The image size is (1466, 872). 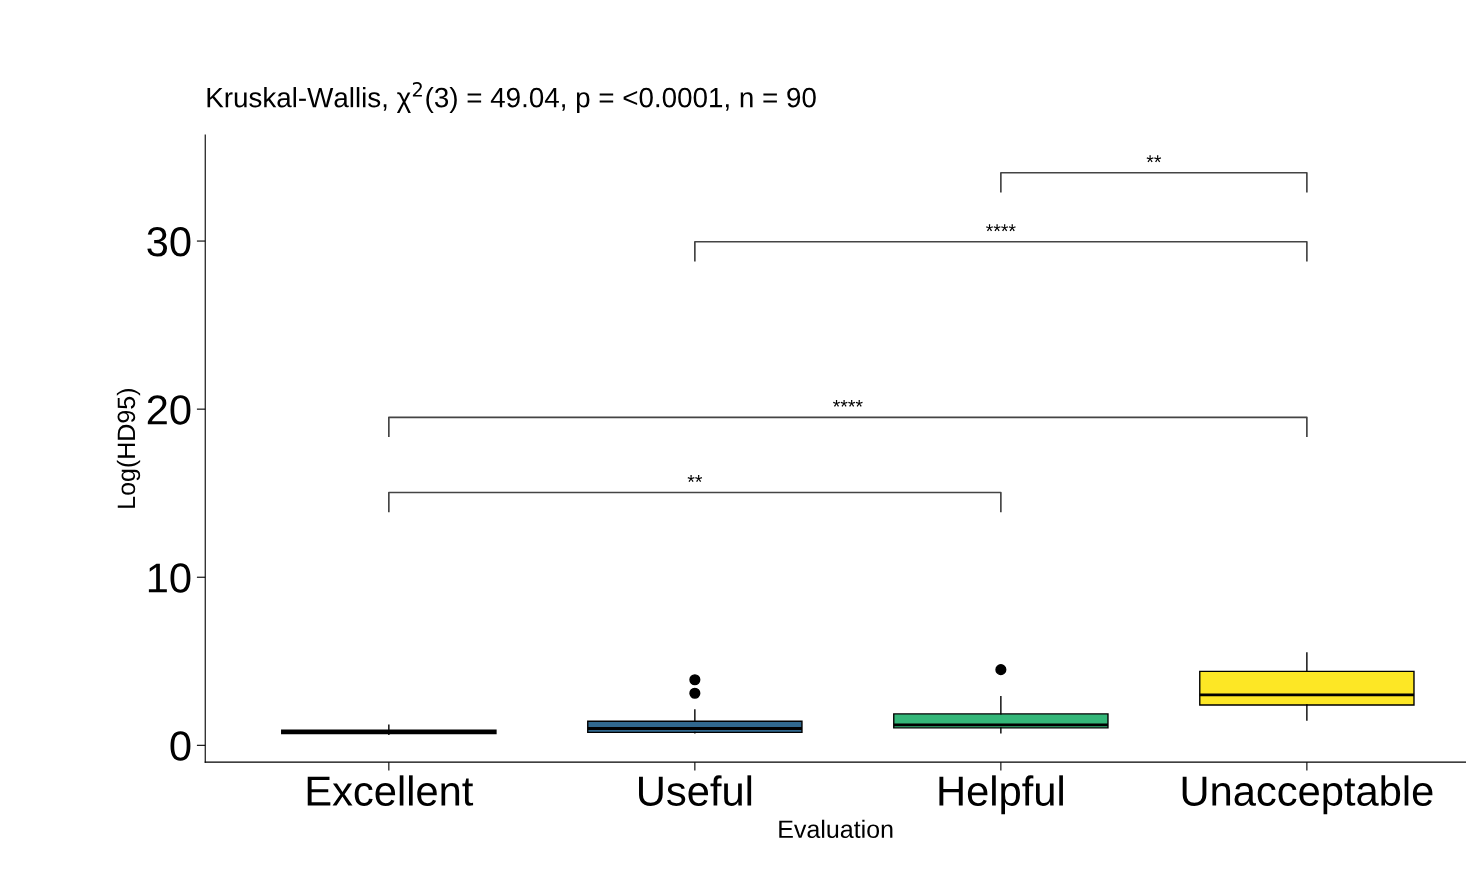 I want to click on chart-title: Kruskal-Wallis, χ$^{2}$(3) = 49.04, p = <0.0001, n = 90, so click(x=511, y=97).